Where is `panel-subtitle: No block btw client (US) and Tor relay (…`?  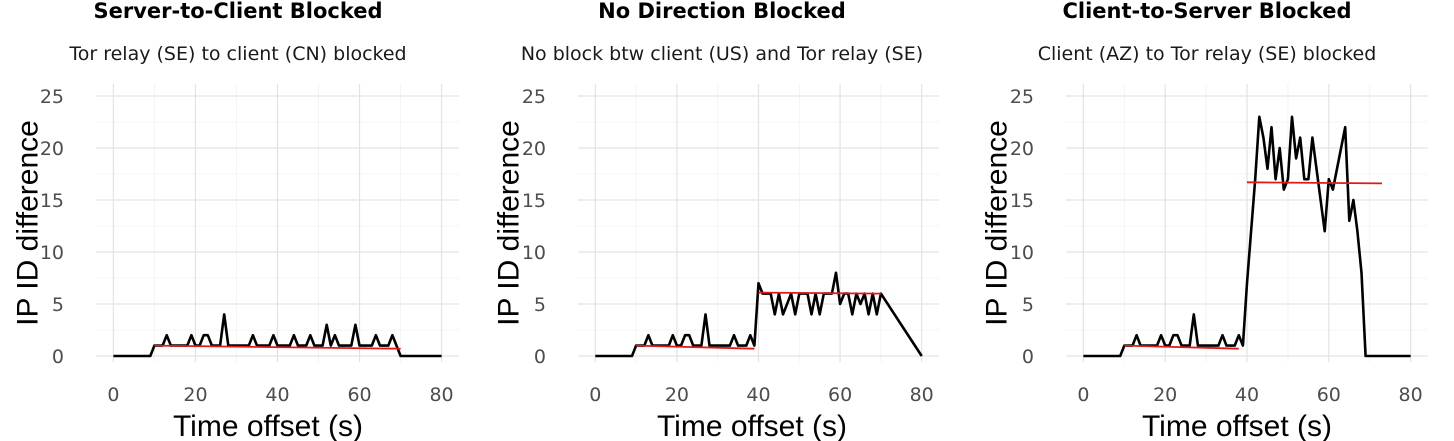
panel-subtitle: No block btw client (US) and Tor relay (… is located at coordinates (722, 54).